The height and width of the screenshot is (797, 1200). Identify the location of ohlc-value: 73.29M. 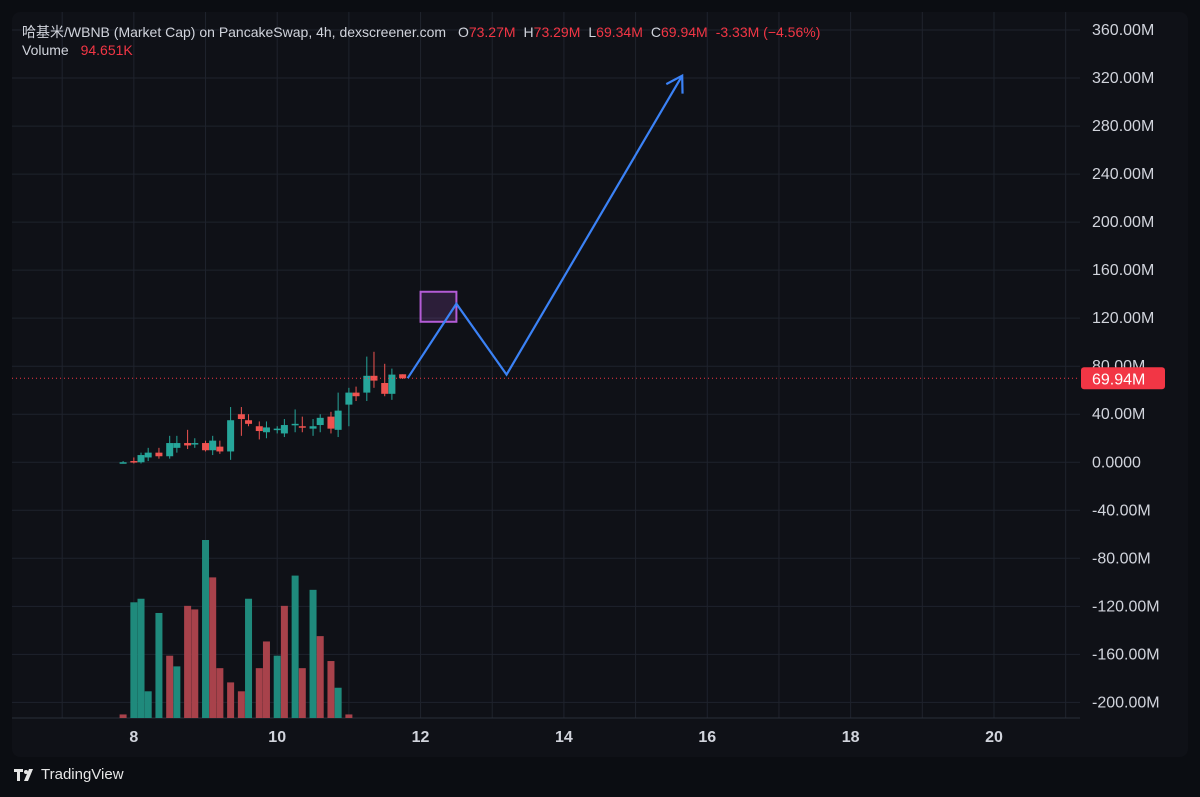
(557, 32).